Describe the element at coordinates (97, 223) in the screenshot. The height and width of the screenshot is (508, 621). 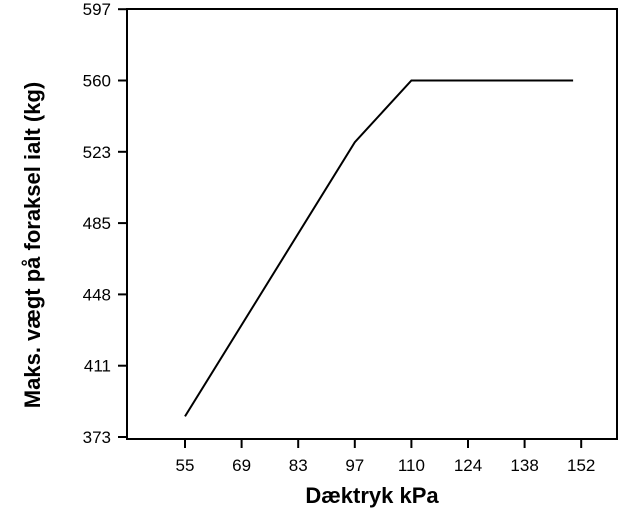
I see `y-tick-label: 485` at that location.